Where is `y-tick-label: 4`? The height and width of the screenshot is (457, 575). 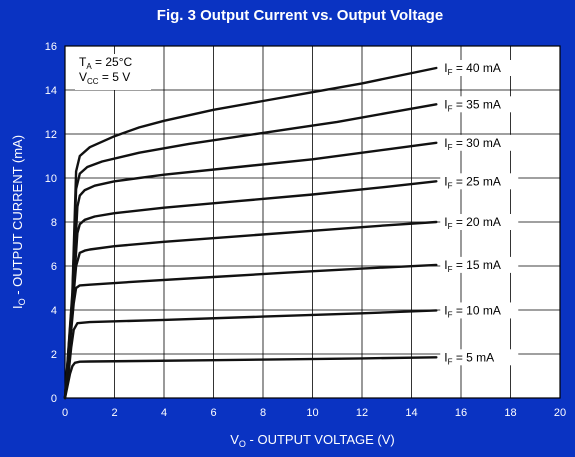 y-tick-label: 4 is located at coordinates (54, 311).